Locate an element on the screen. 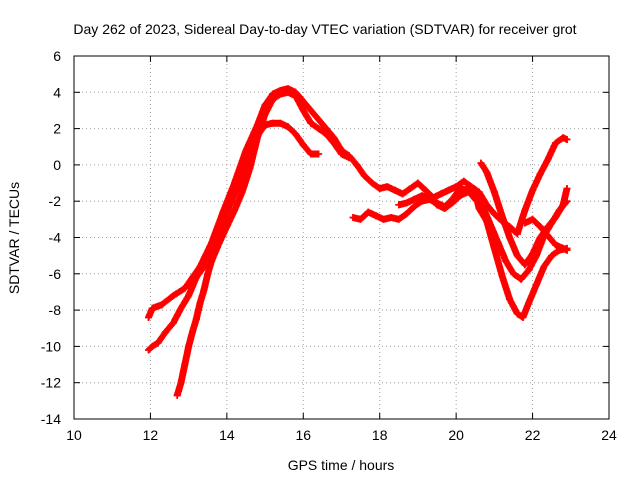 The height and width of the screenshot is (480, 640). x-tick-label: 10 is located at coordinates (74, 435).